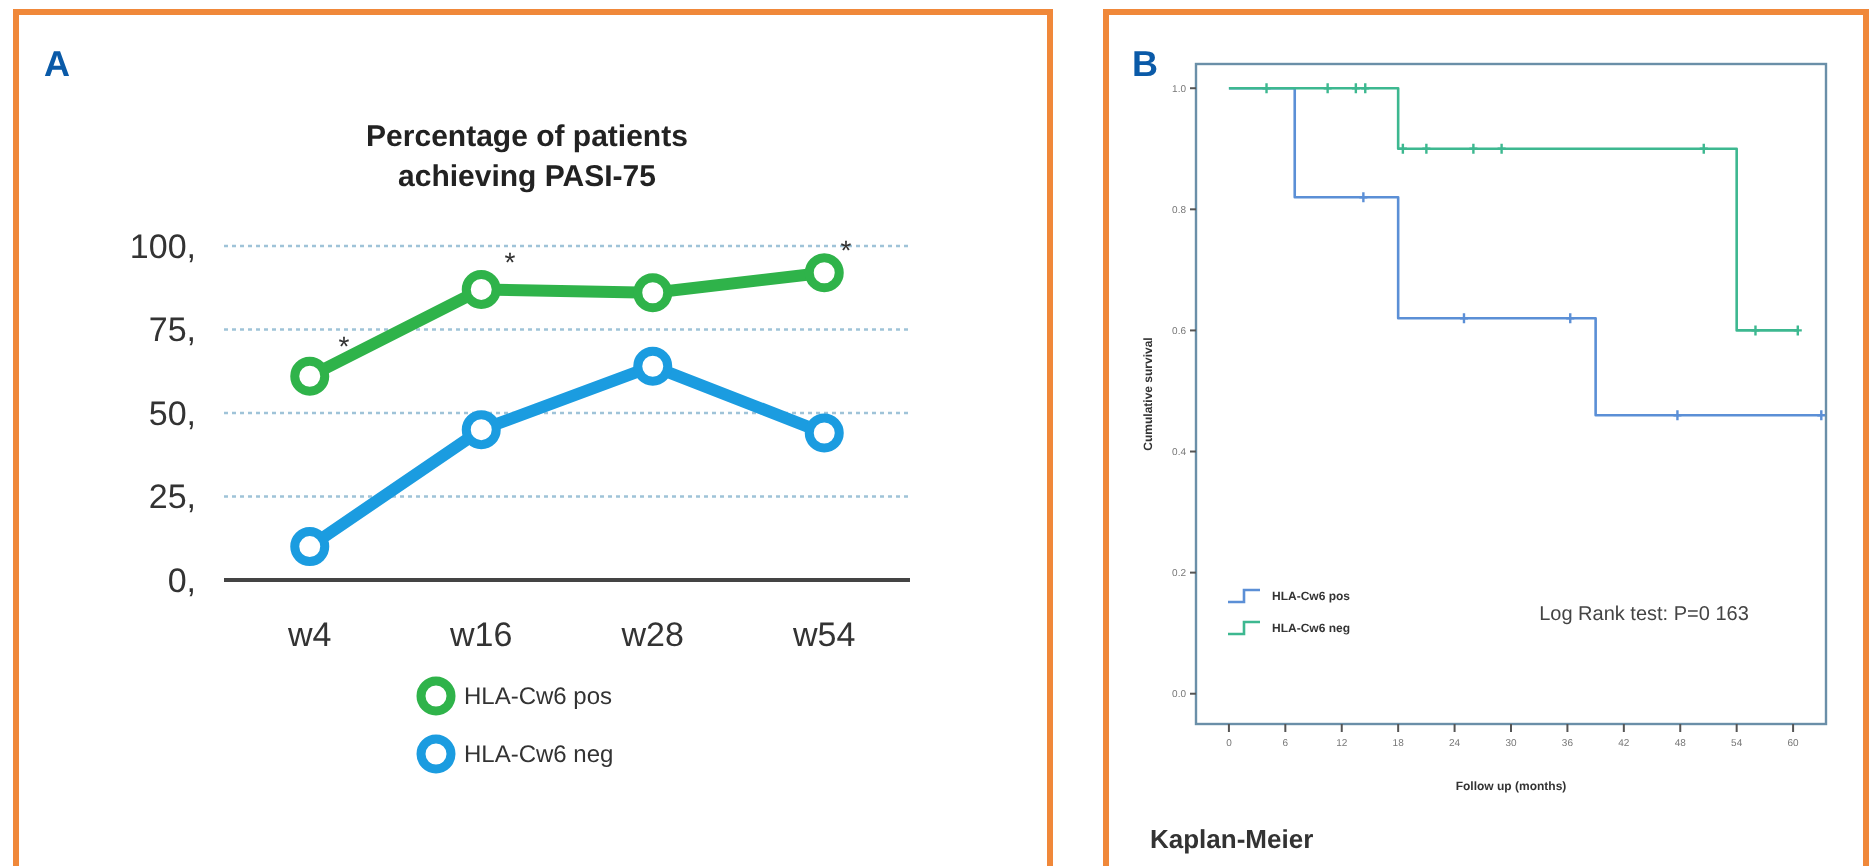  Describe the element at coordinates (1145, 64) in the screenshot. I see `text: B` at that location.